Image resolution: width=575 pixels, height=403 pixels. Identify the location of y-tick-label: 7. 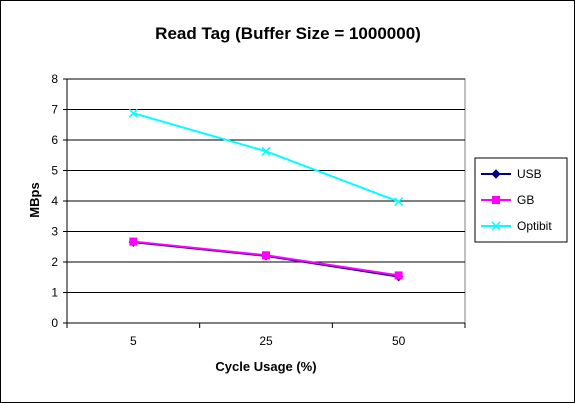
(54, 110).